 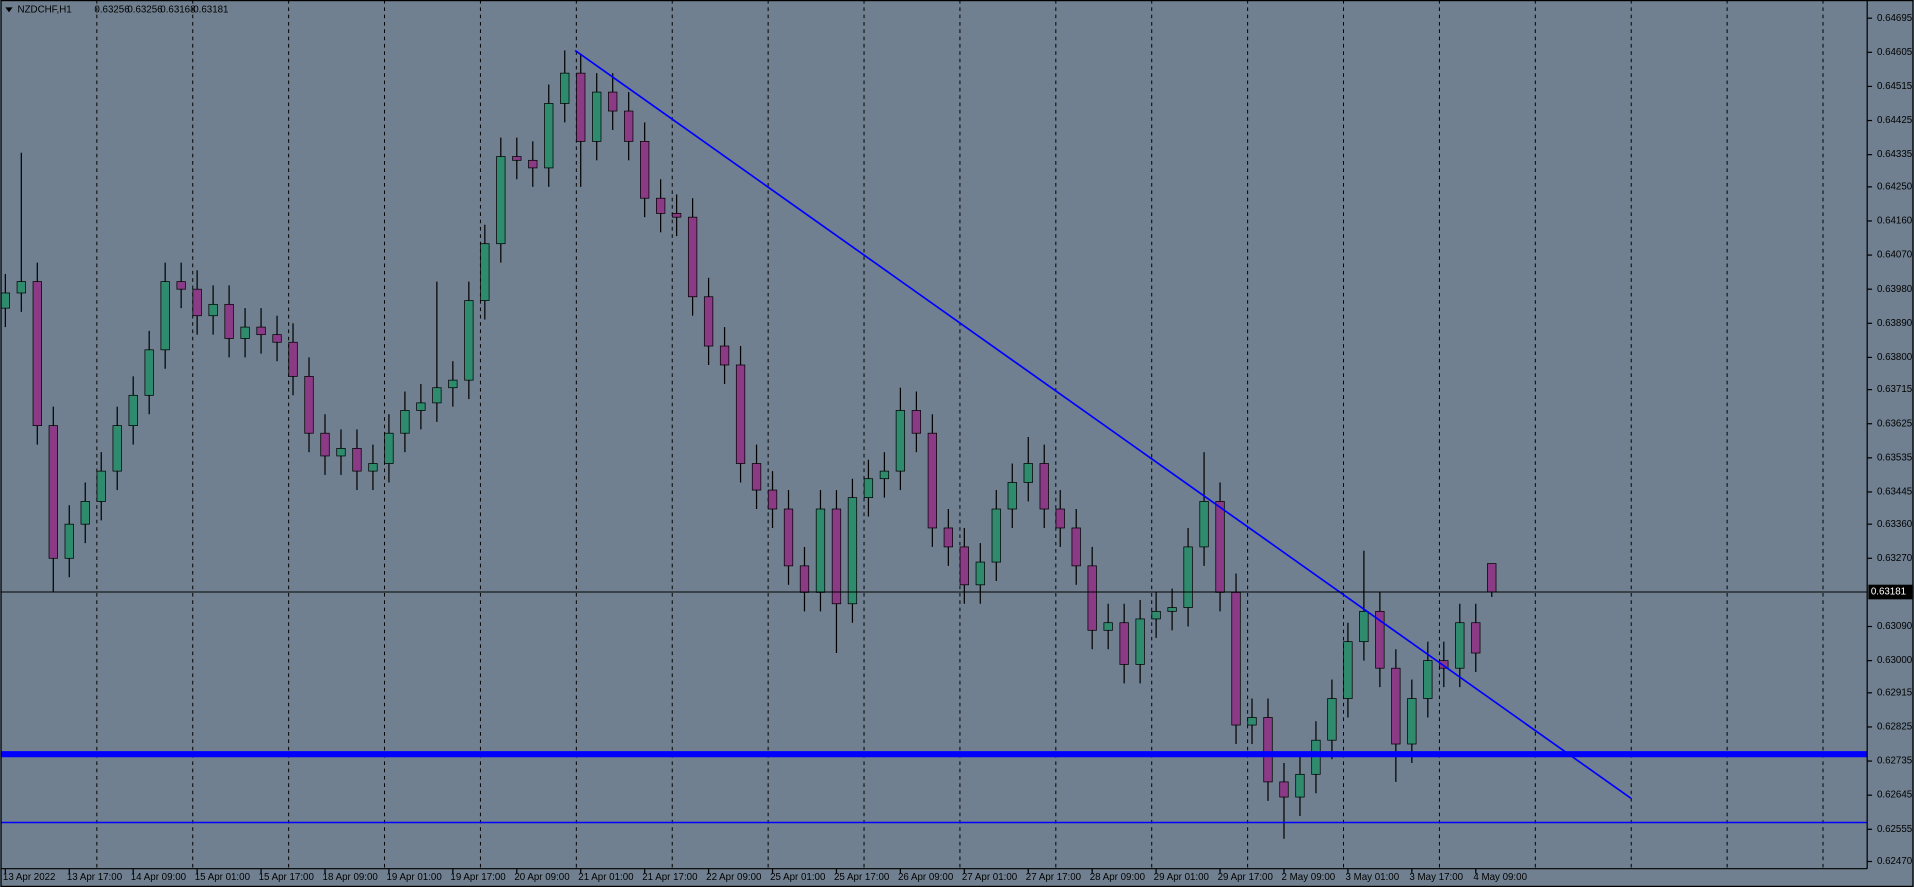 I want to click on current-price-label: 0.63181, so click(x=1888, y=592).